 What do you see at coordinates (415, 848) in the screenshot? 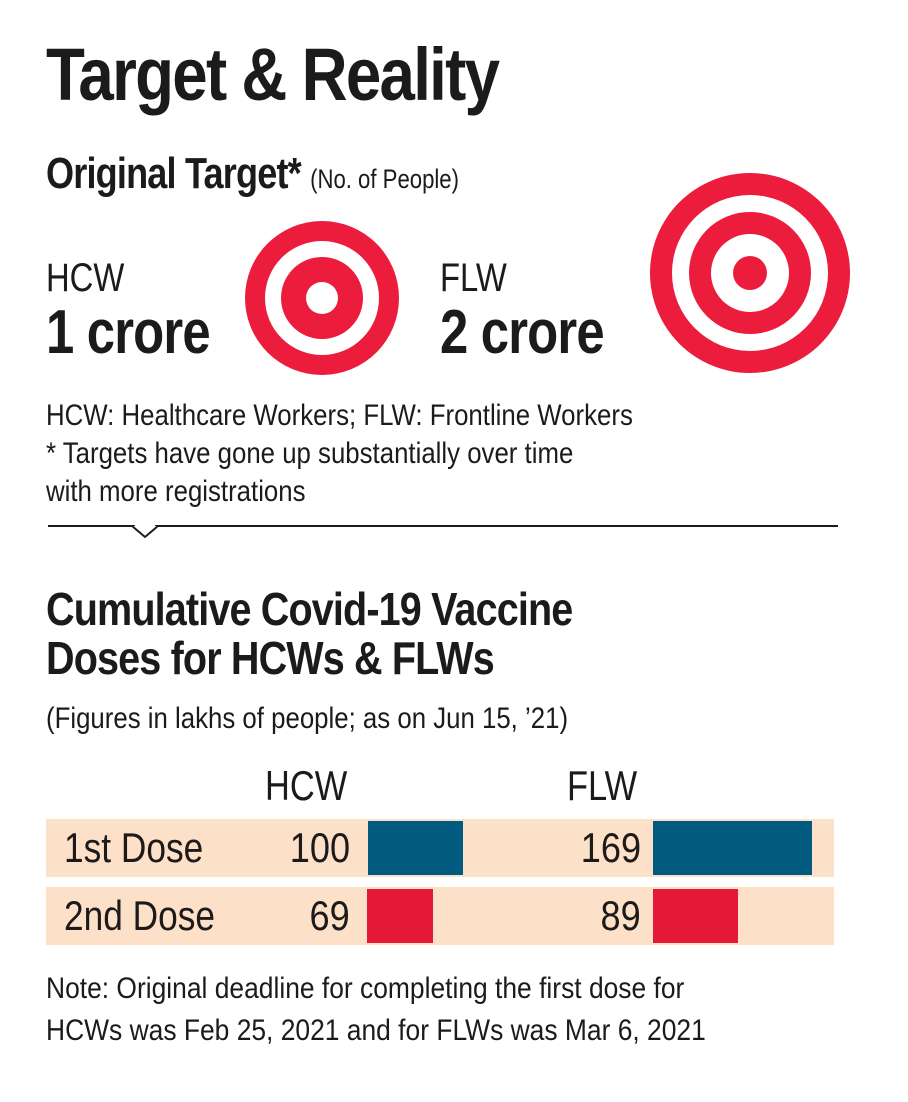
I see `hcw-first-dose-bar` at bounding box center [415, 848].